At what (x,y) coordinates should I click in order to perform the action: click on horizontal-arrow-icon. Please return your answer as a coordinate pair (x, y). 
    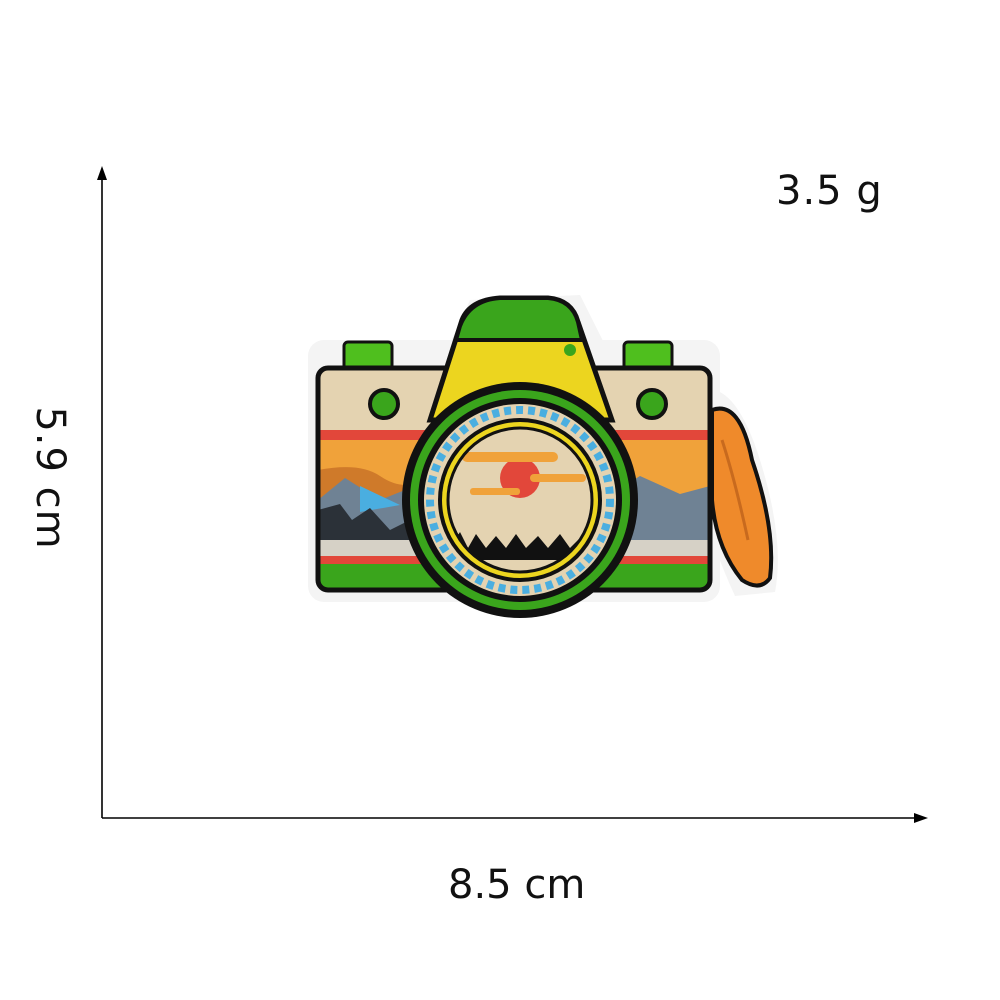
    Looking at the image, I should click on (921, 818).